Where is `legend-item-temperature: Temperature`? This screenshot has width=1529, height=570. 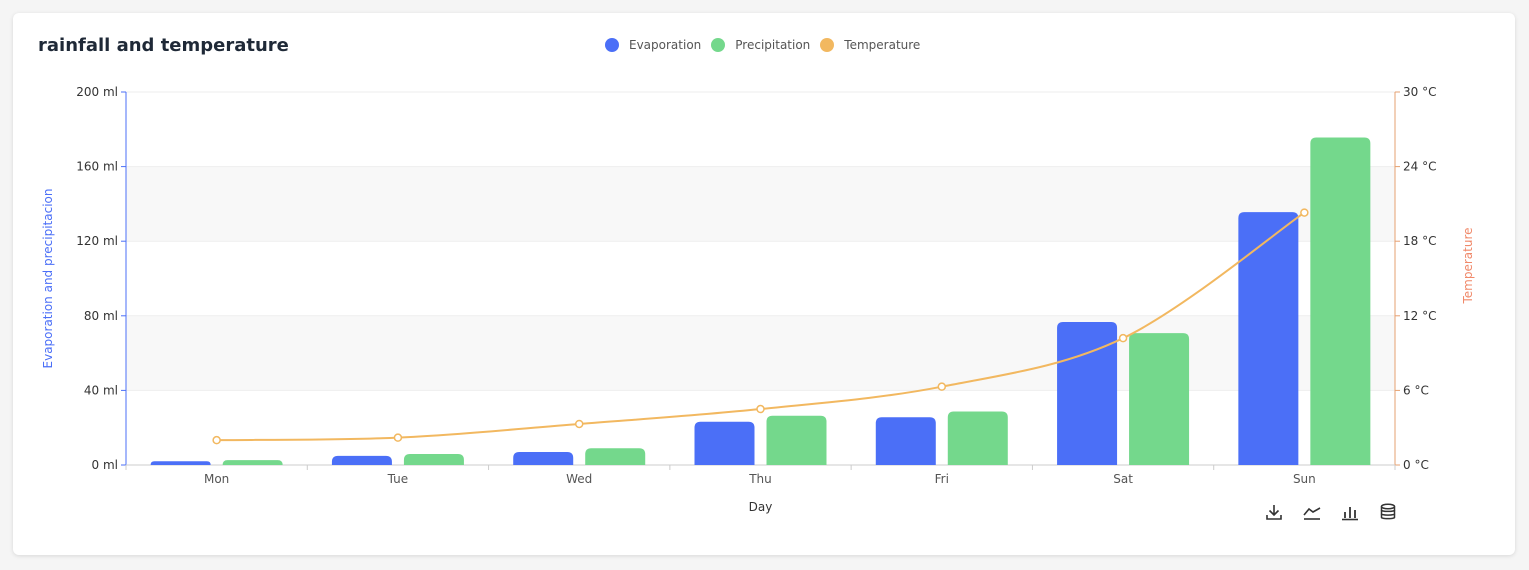 legend-item-temperature: Temperature is located at coordinates (870, 45).